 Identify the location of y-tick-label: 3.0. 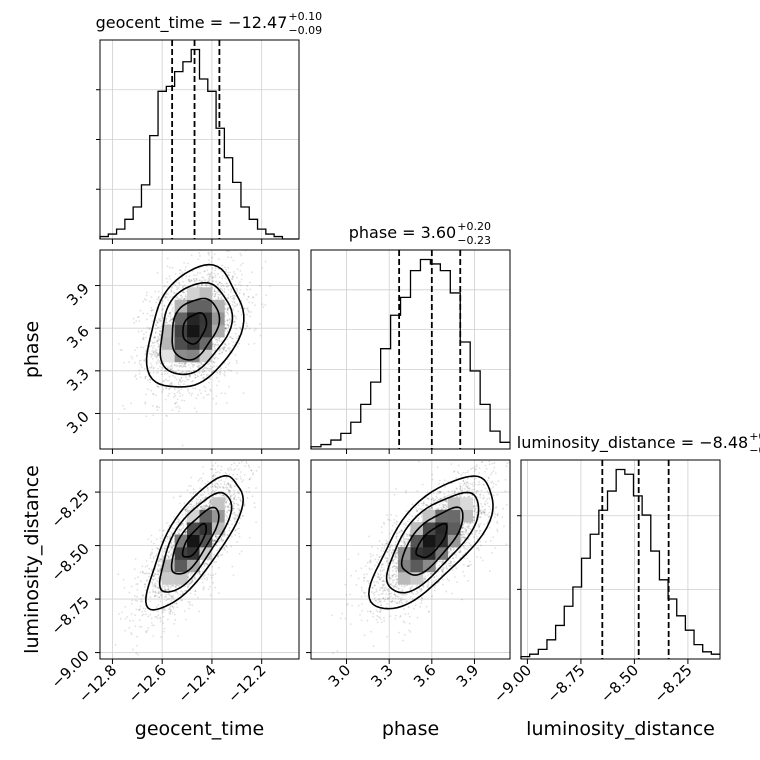
(78, 423).